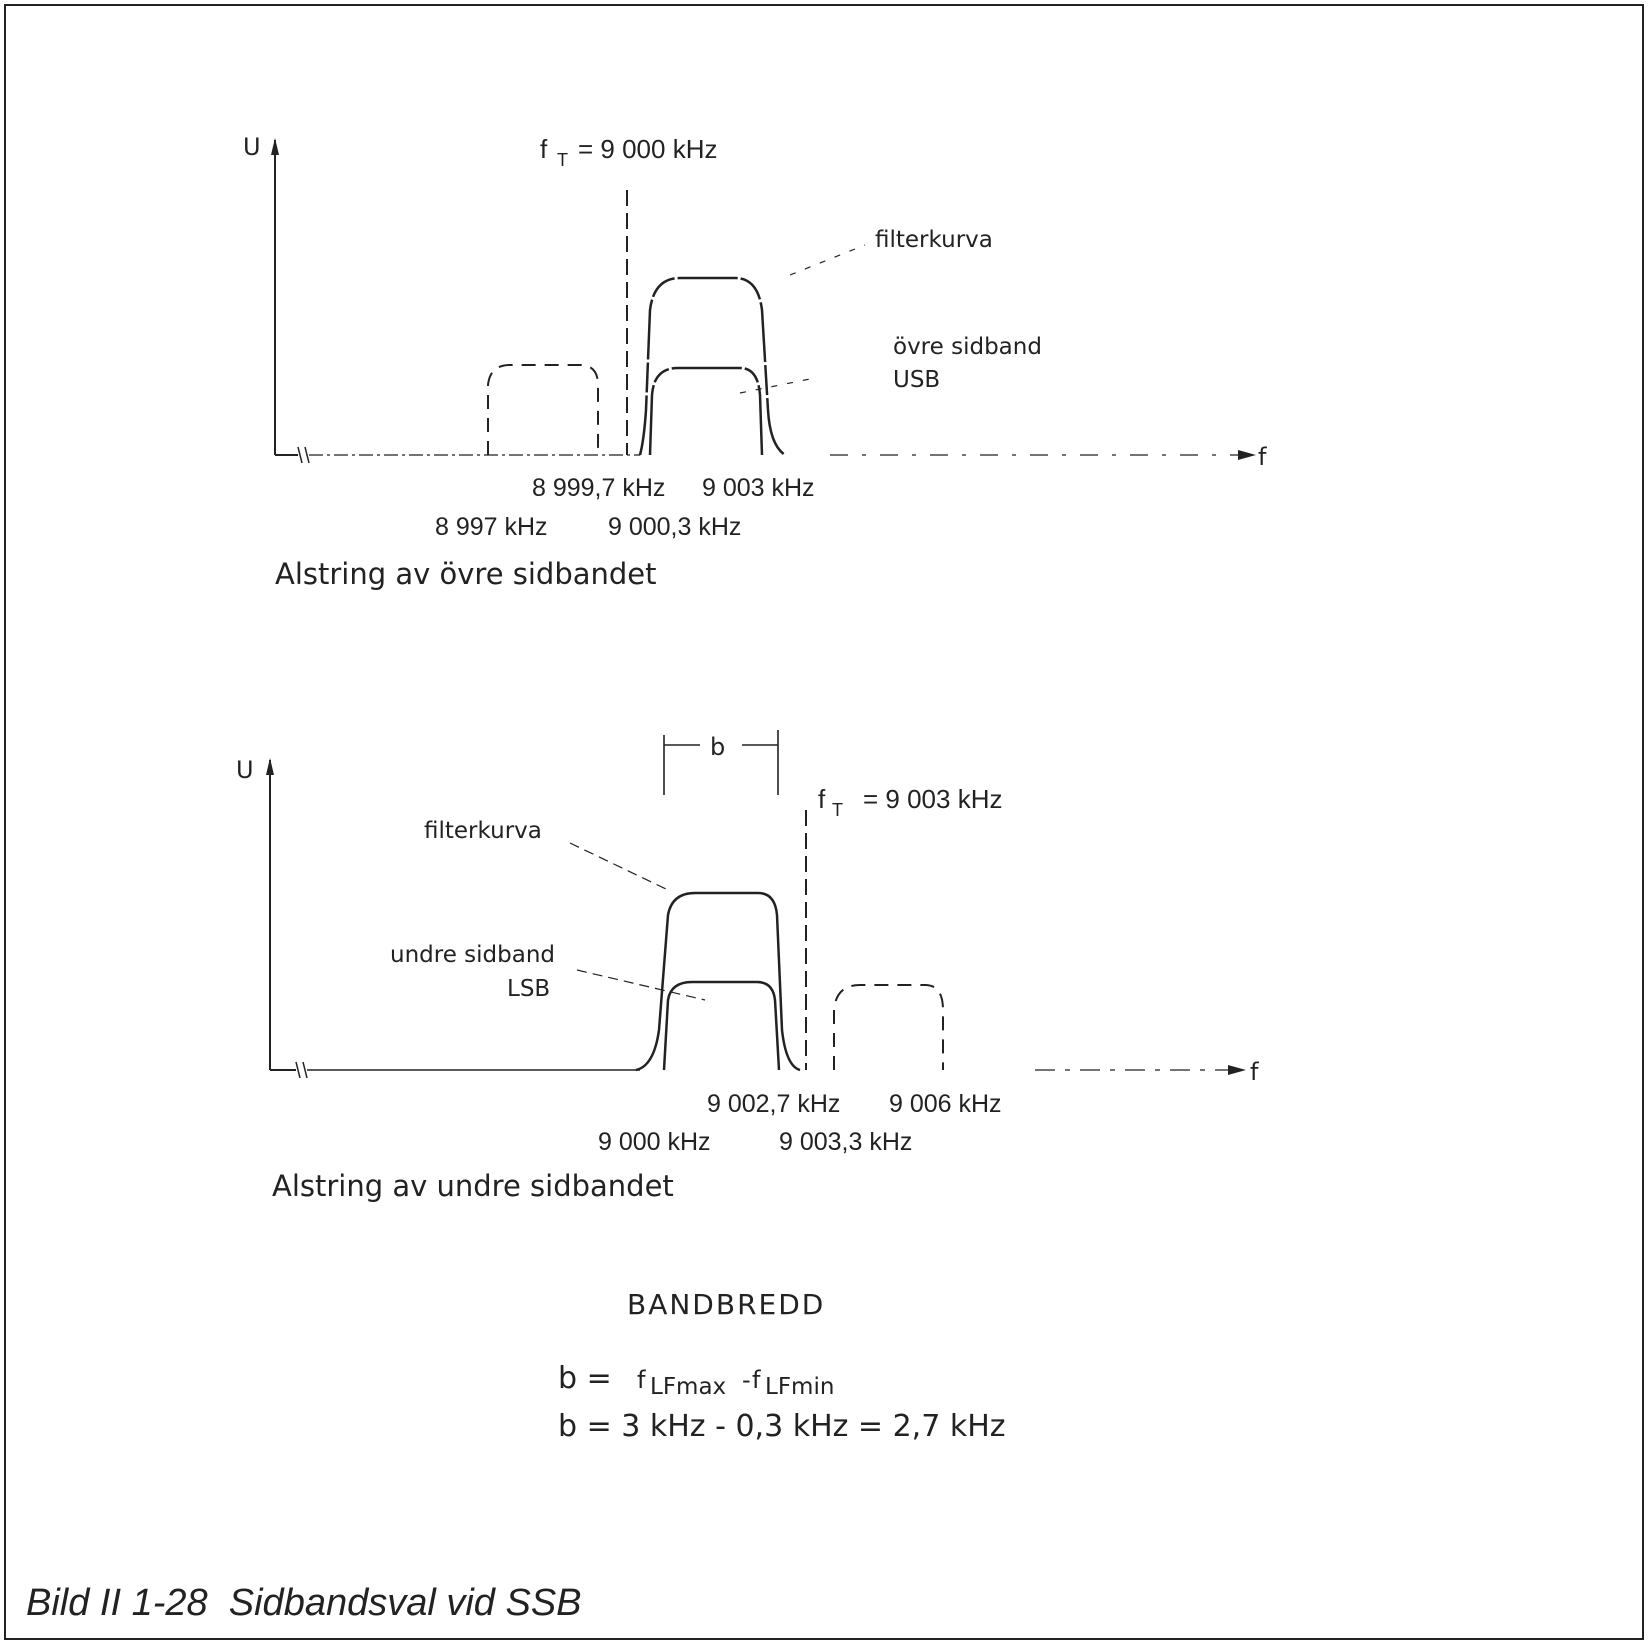  What do you see at coordinates (647, 149) in the screenshot?
I see `upper-carrier-value: = 9 000 kHz` at bounding box center [647, 149].